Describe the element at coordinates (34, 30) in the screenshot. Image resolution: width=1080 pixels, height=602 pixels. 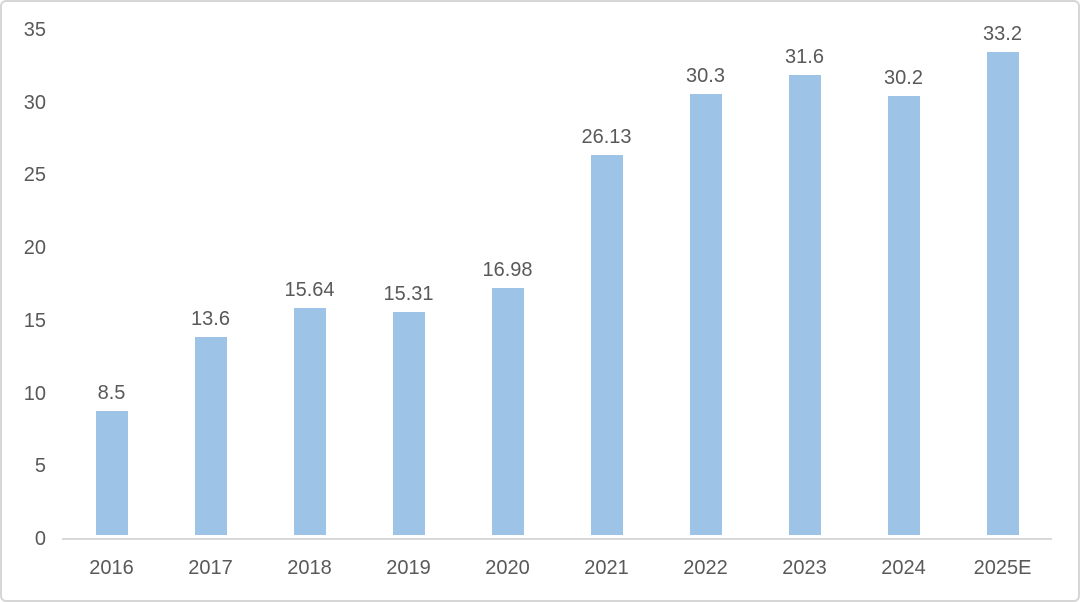
I see `y-axis-tick-label: 35` at that location.